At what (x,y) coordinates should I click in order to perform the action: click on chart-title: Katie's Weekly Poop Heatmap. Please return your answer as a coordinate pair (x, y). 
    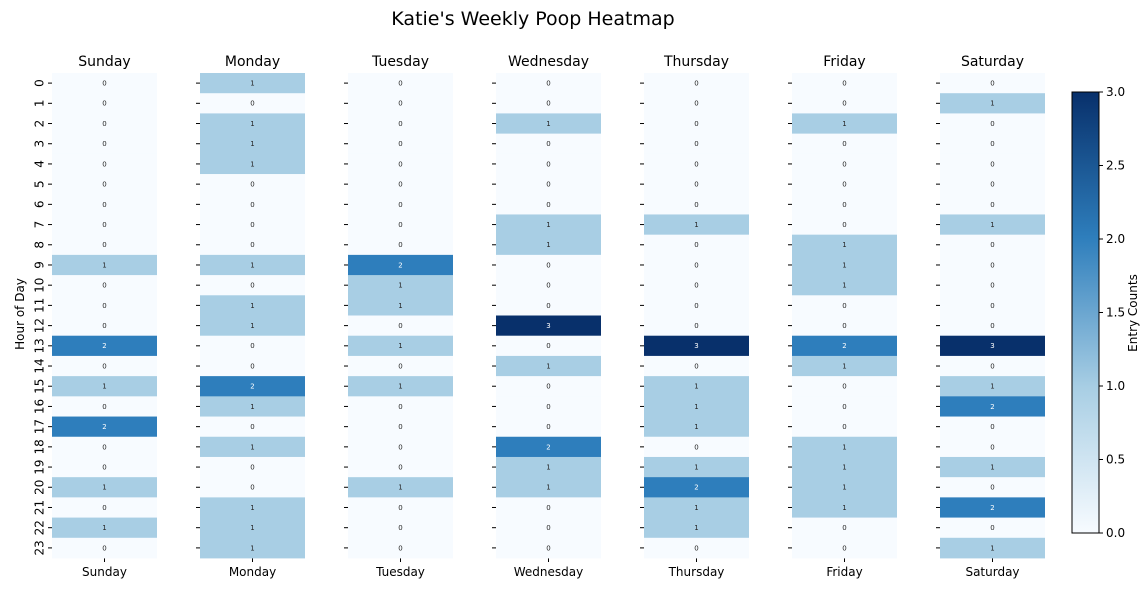
    Looking at the image, I should click on (532, 19).